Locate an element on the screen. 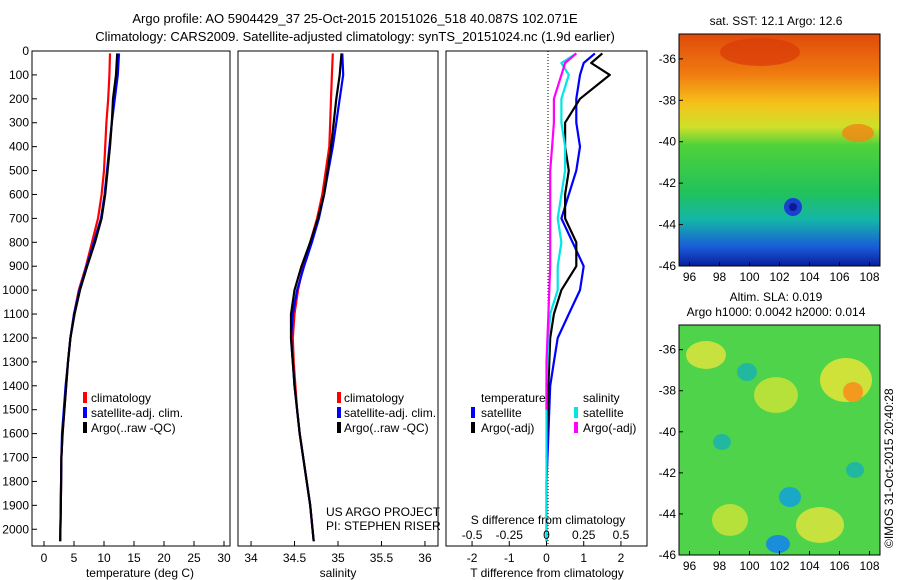 This screenshot has height=580, width=900. salinity-x-label: salinity is located at coordinates (338, 573).